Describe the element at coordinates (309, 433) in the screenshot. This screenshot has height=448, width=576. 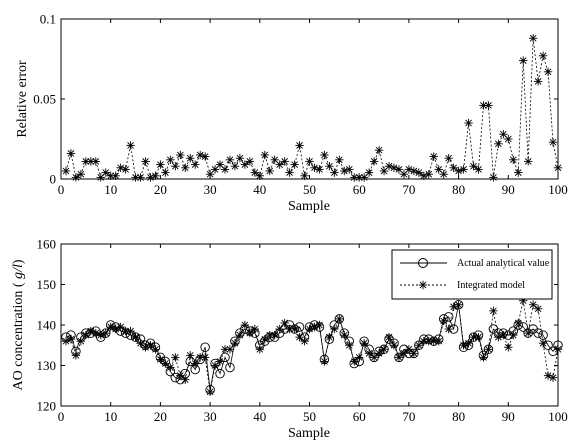
I see `x-axis-label: Sample` at that location.